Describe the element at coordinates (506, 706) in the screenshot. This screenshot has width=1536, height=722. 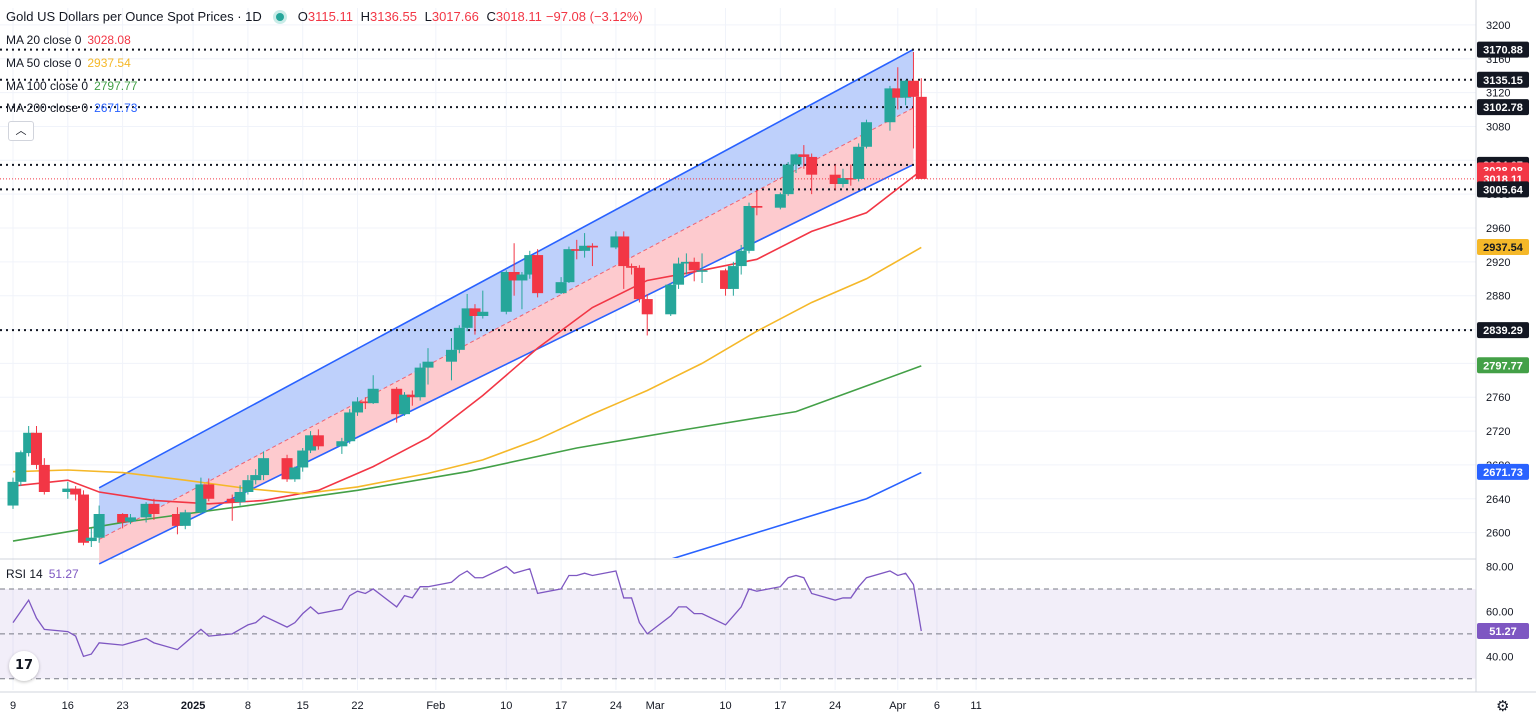
I see `time-tick-label: 10` at that location.